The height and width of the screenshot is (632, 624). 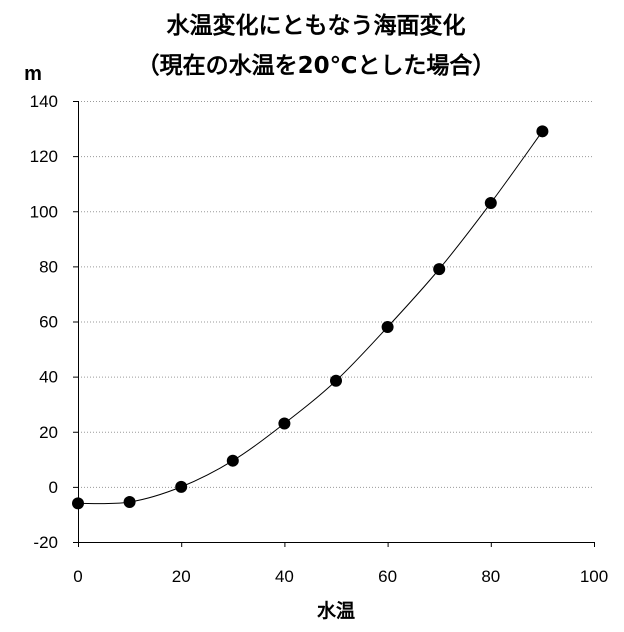 What do you see at coordinates (387, 576) in the screenshot?
I see `x-tick-label-3: 60` at bounding box center [387, 576].